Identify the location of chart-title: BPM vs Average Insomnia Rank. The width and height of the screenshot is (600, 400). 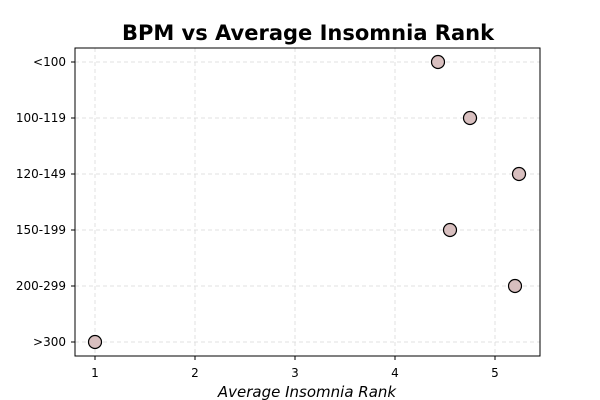
(308, 33).